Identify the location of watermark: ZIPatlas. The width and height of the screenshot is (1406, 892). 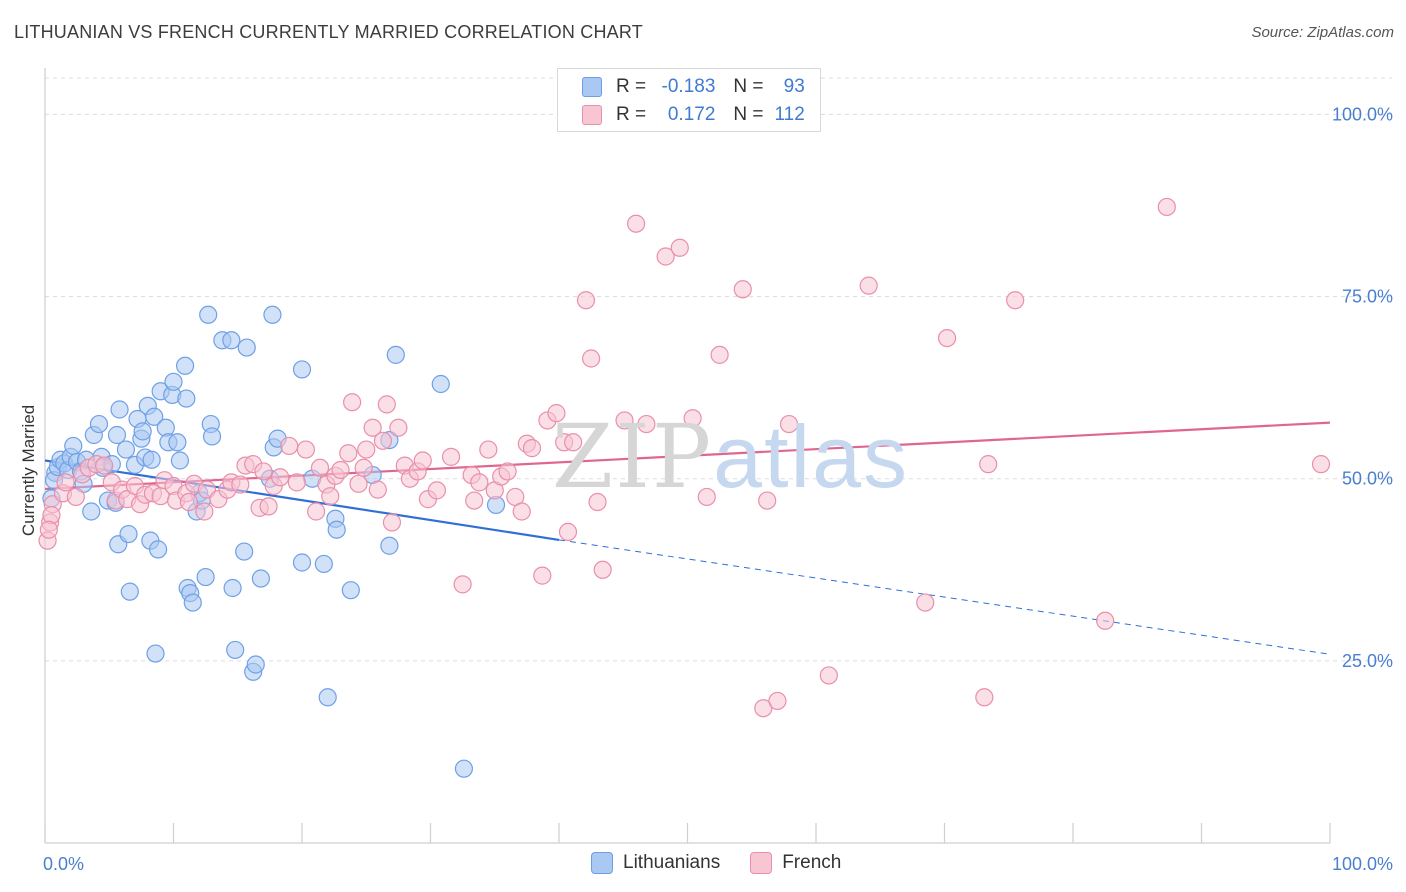
(730, 456).